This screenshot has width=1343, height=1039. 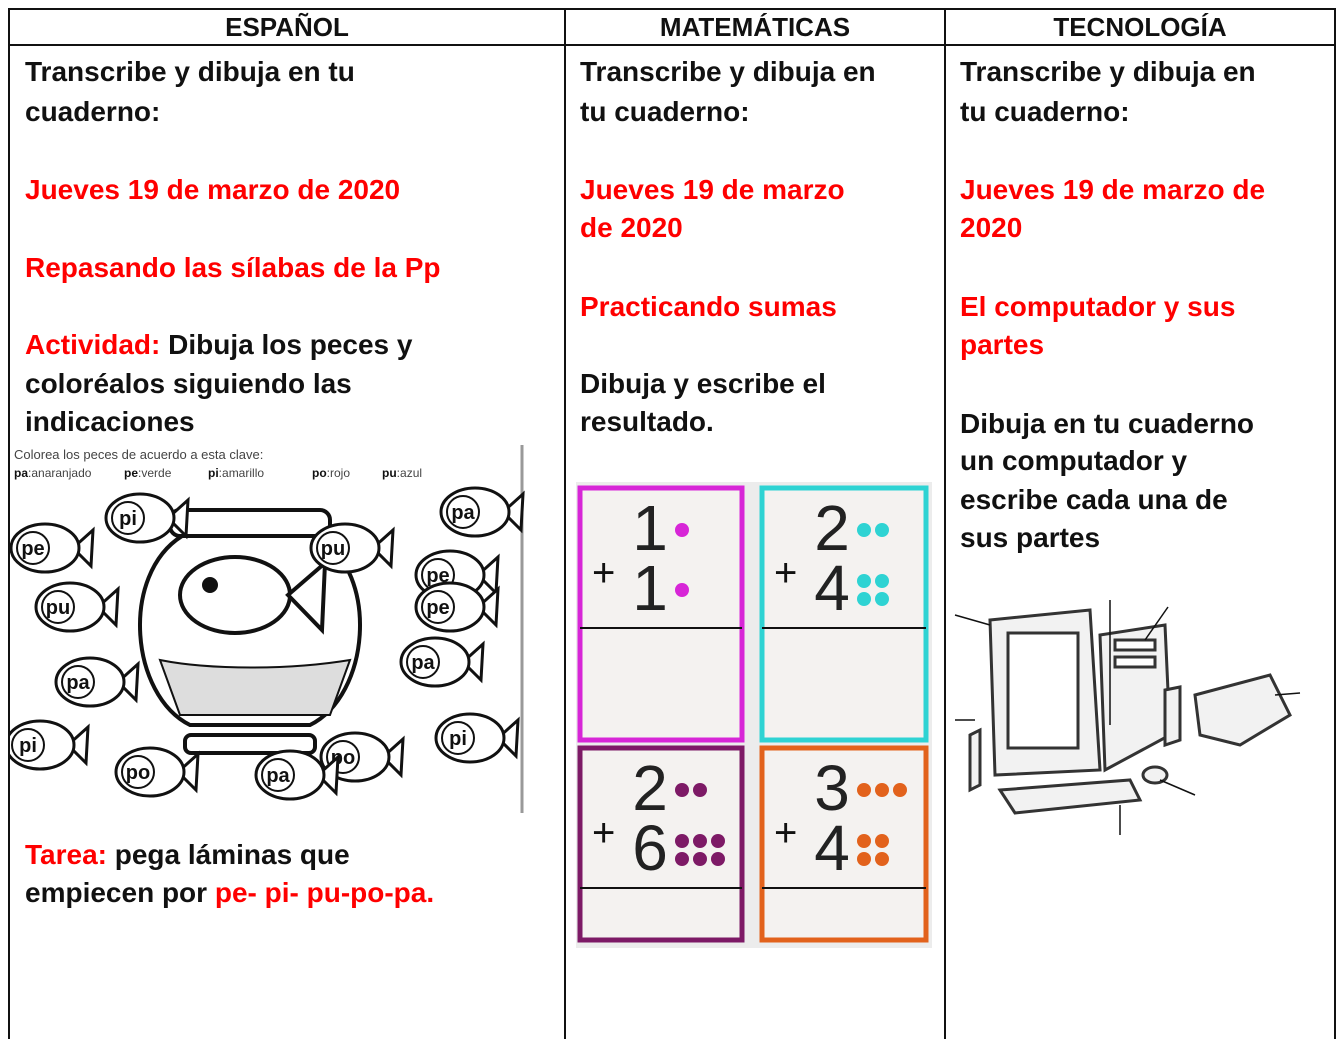 What do you see at coordinates (832, 848) in the screenshot?
I see `addend: 4` at bounding box center [832, 848].